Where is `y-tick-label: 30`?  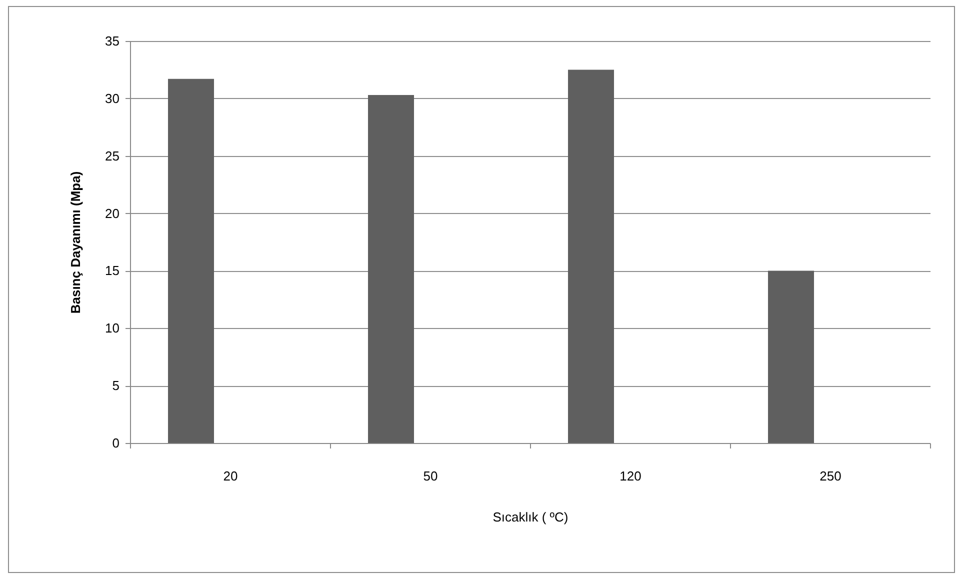
y-tick-label: 30 is located at coordinates (112, 98).